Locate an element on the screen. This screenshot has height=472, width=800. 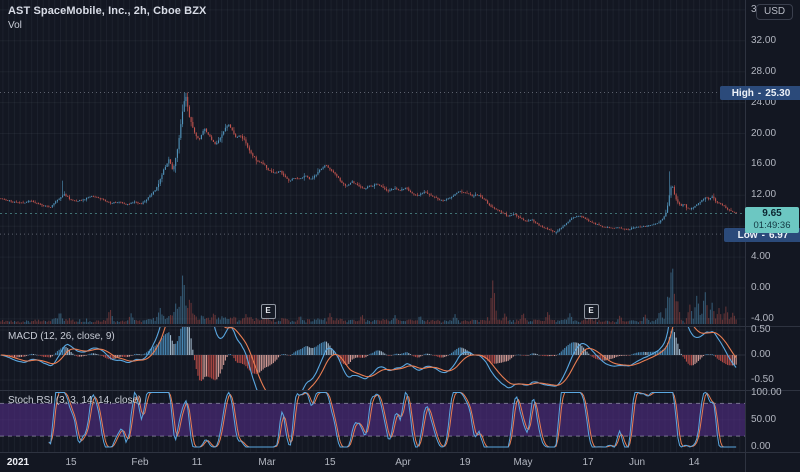
macd-axis-tick: 0.00 is located at coordinates (761, 354).